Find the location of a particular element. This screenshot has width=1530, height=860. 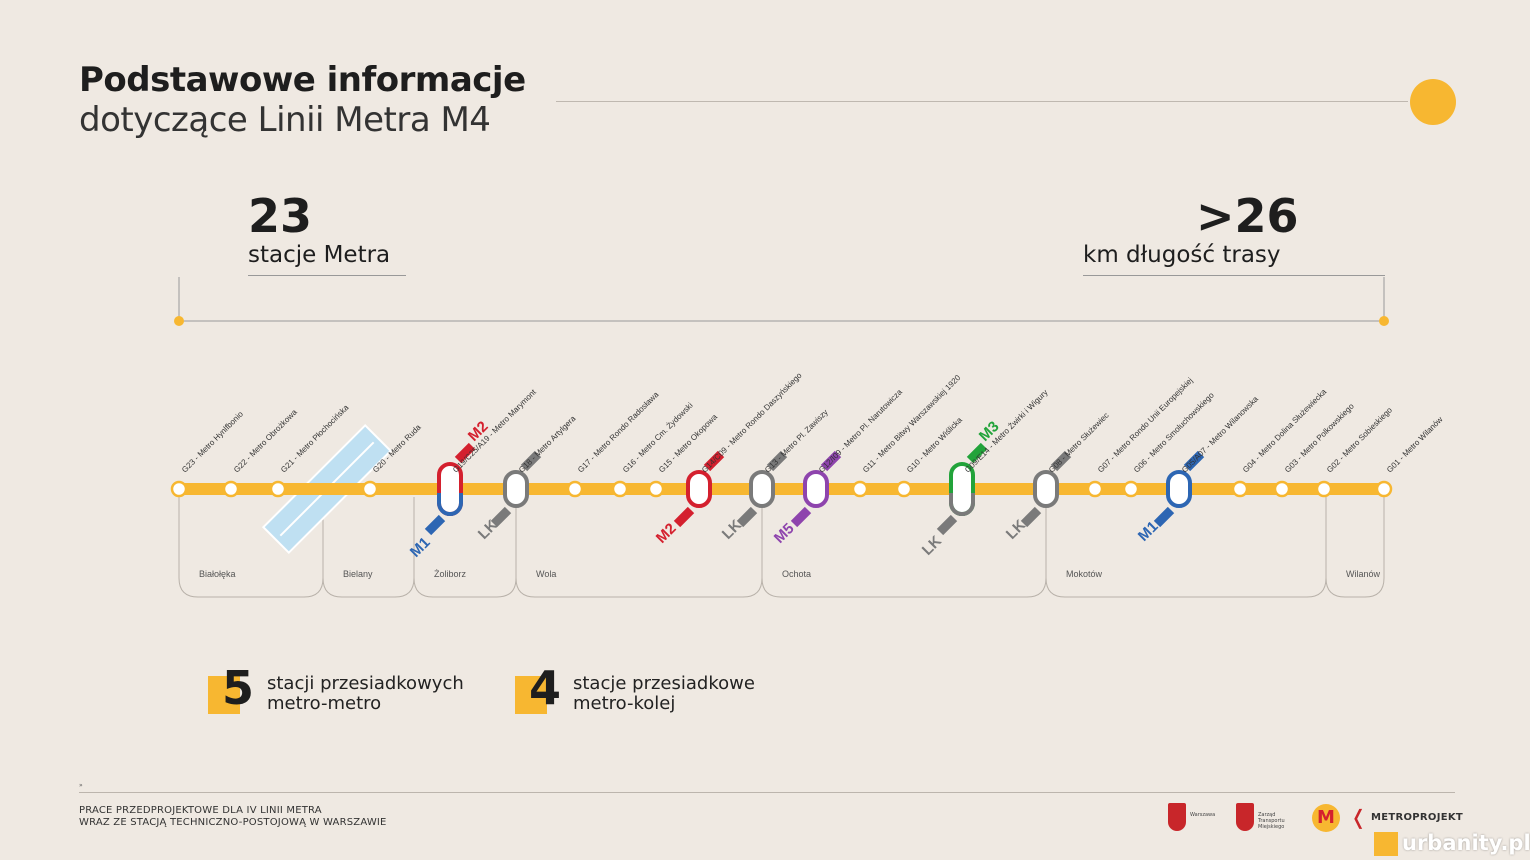

transfer-line-label: M1 is located at coordinates (420, 547).